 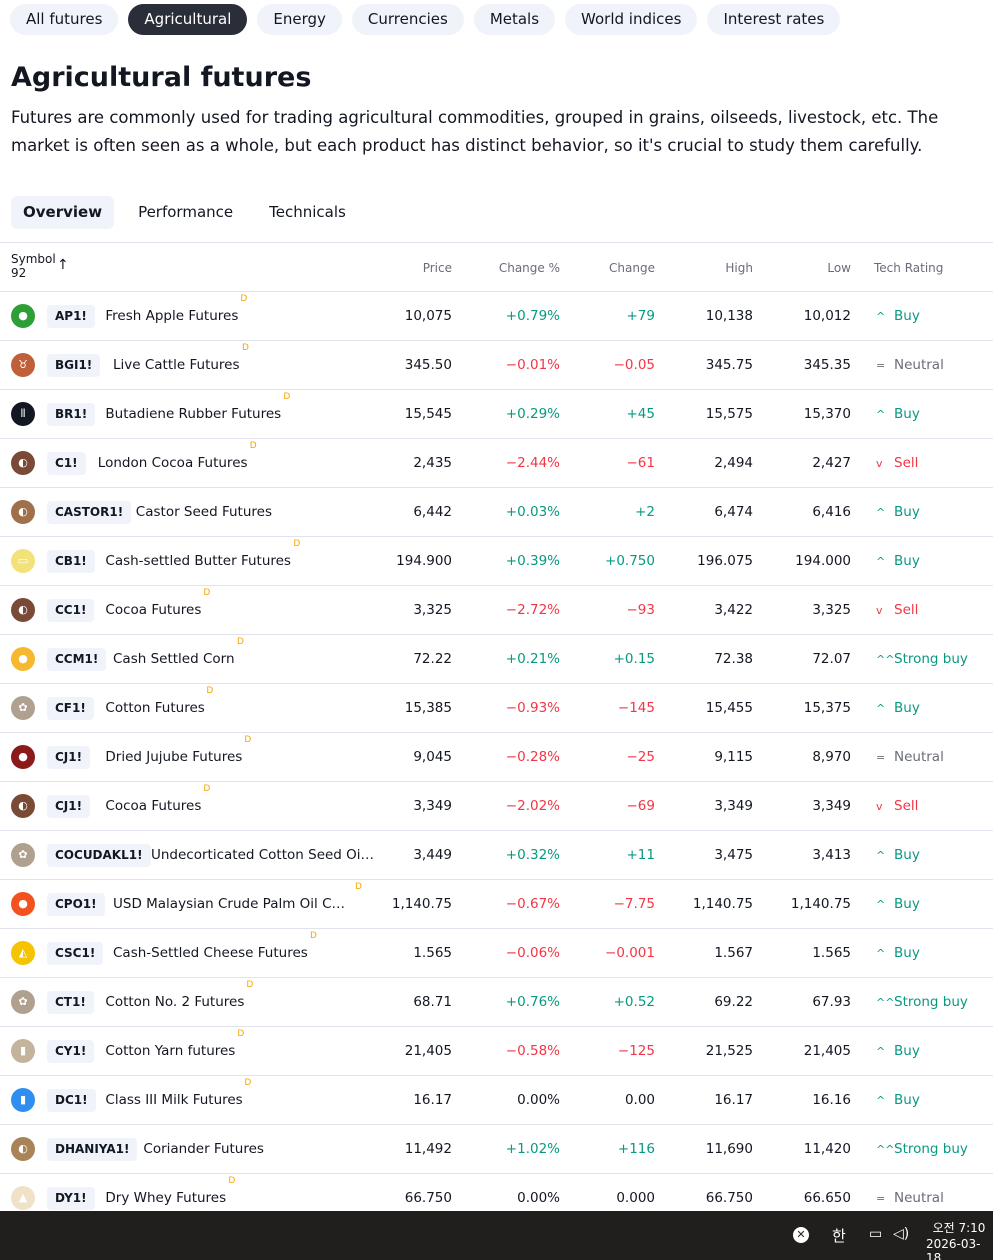 What do you see at coordinates (632, 268) in the screenshot?
I see `change-header: Change` at bounding box center [632, 268].